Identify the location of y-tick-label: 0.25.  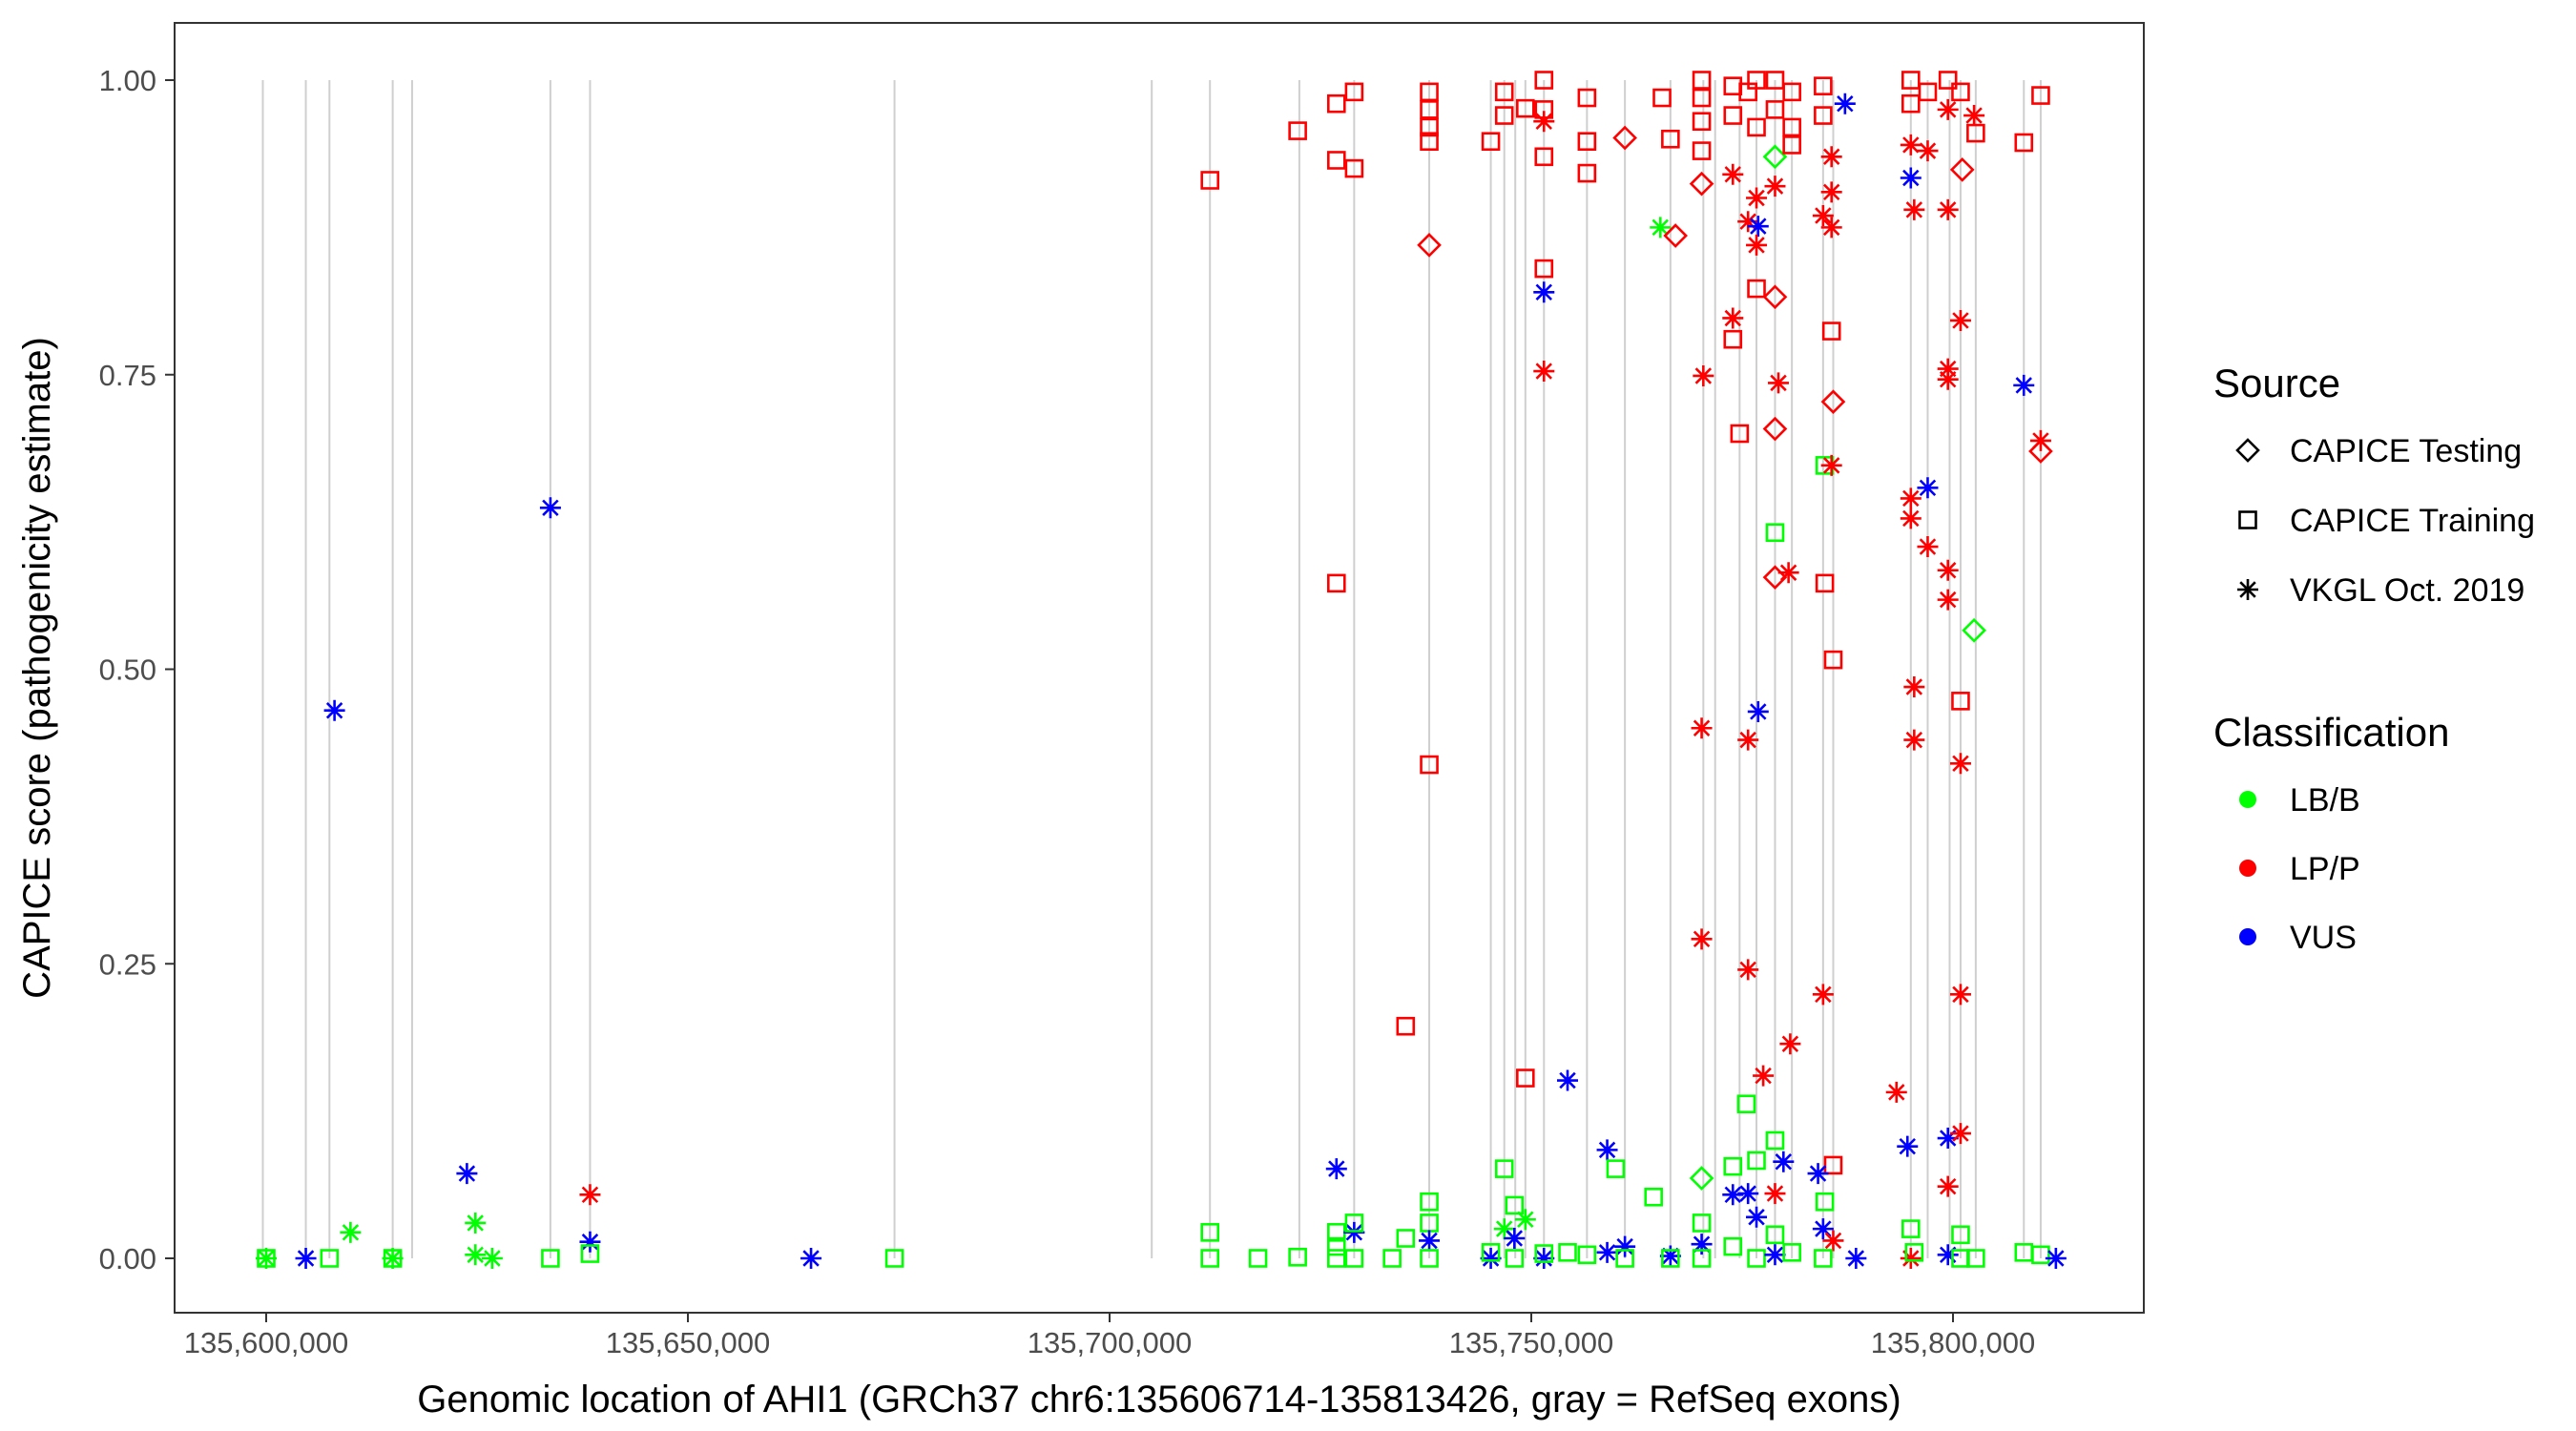
(127, 964).